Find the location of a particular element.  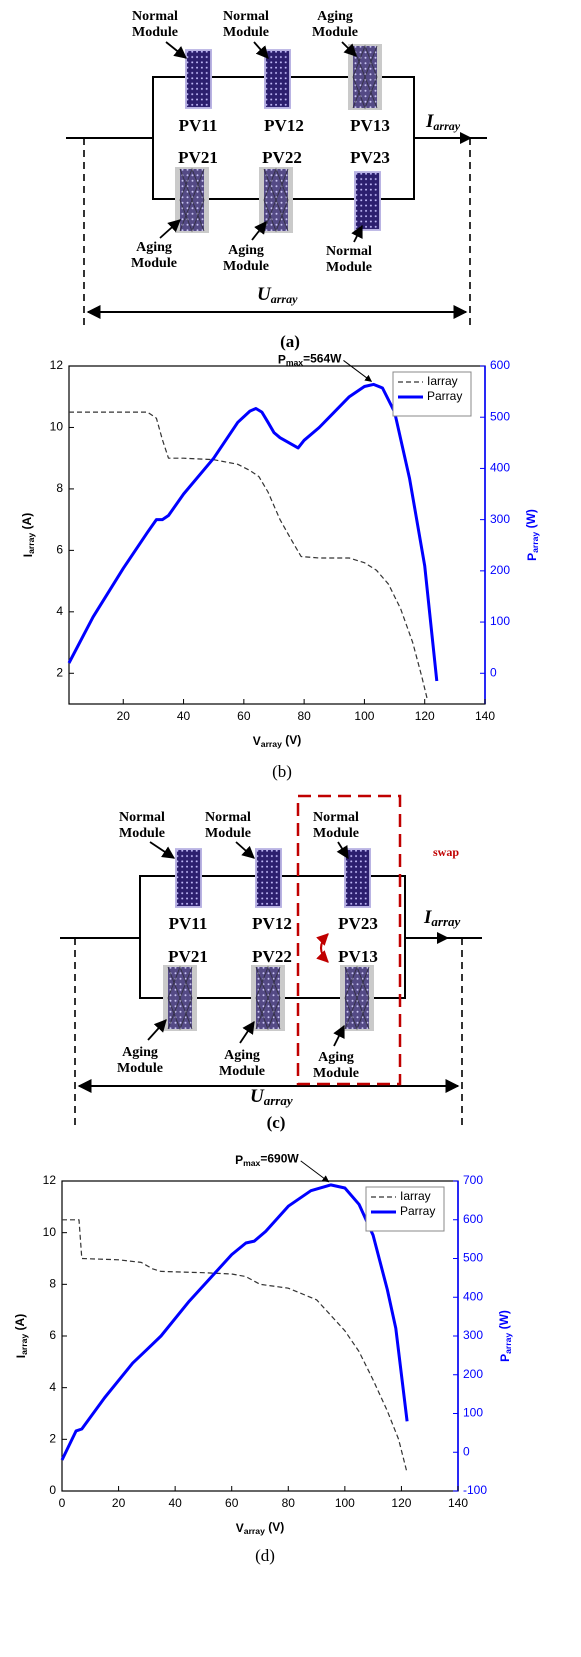

y2-tick-label: 600 is located at coordinates (500, 365).